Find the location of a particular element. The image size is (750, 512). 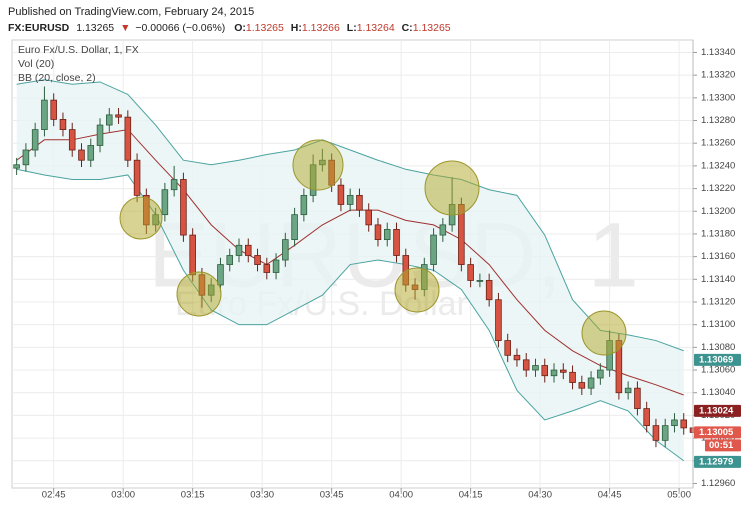

x-tick-label: 03:00 is located at coordinates (123, 495).